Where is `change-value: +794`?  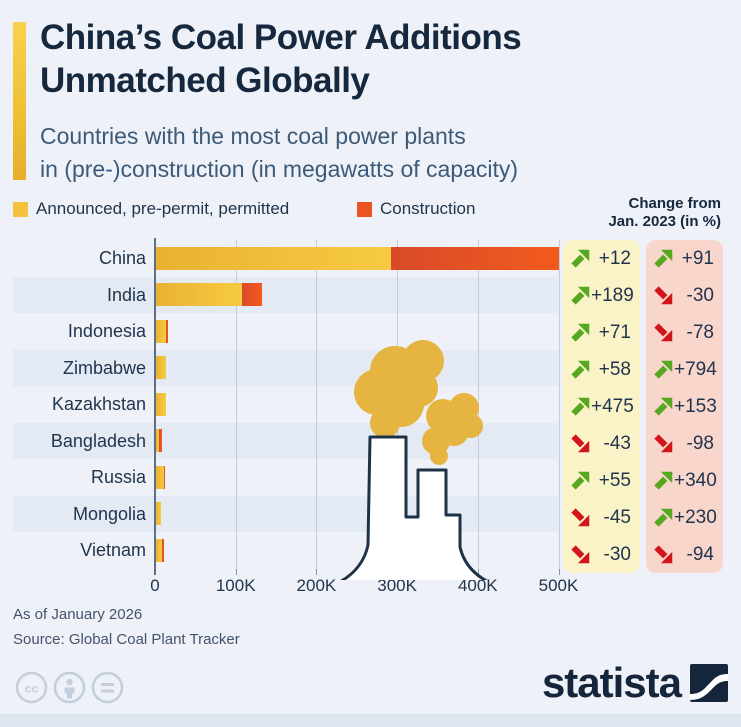 change-value: +794 is located at coordinates (695, 369).